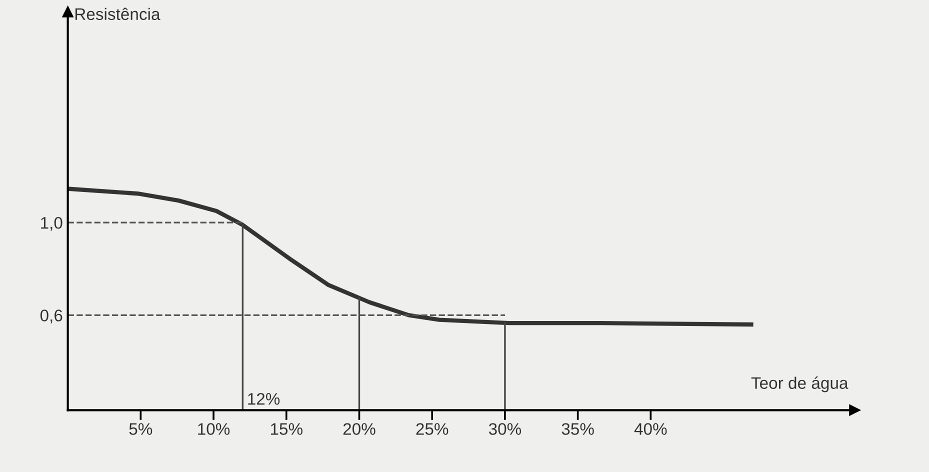 This screenshot has height=472, width=929. I want to click on y-tick-label: 1,0, so click(51, 223).